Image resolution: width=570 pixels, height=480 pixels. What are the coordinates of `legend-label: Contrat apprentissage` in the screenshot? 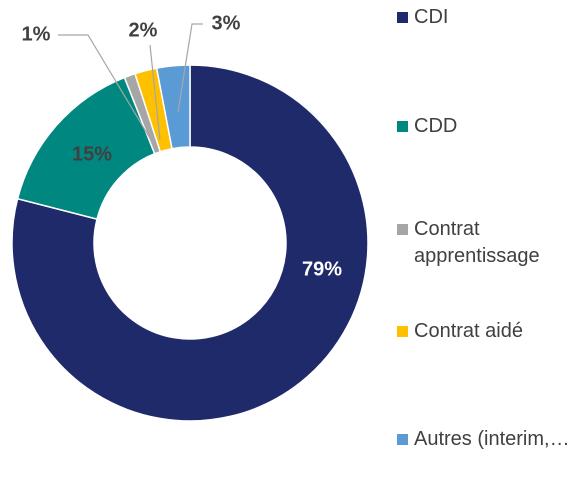 It's located at (477, 242).